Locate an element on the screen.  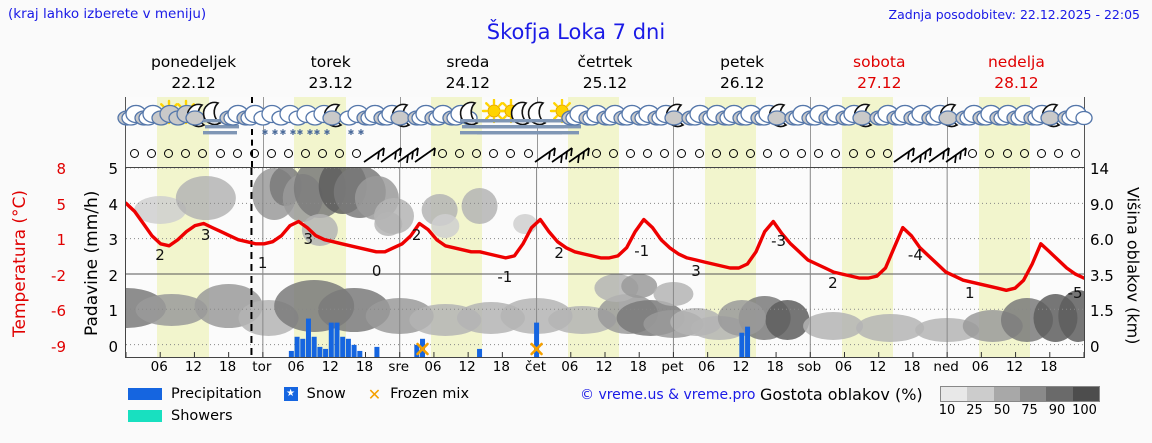
precipitation-tick-1: 4 is located at coordinates (113, 204).